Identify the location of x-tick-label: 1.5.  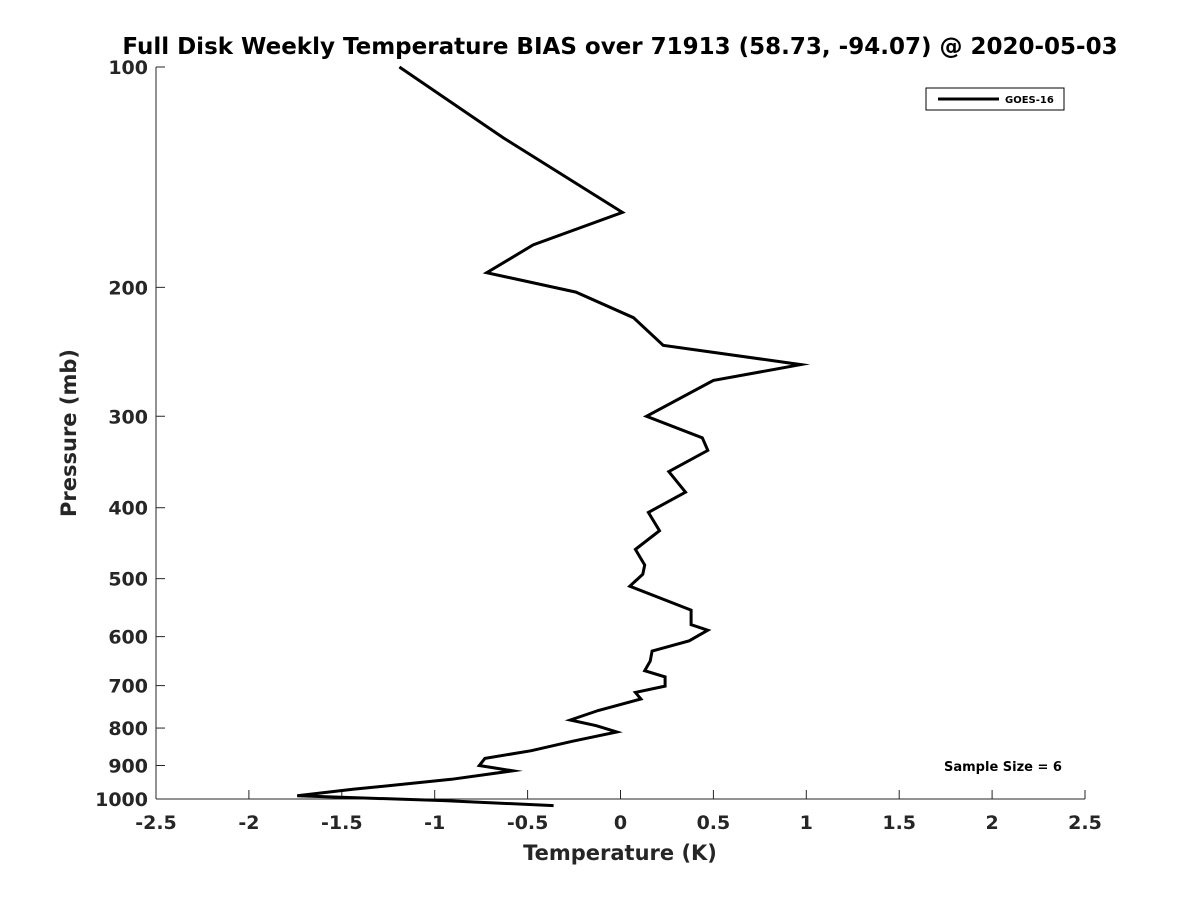
(899, 823).